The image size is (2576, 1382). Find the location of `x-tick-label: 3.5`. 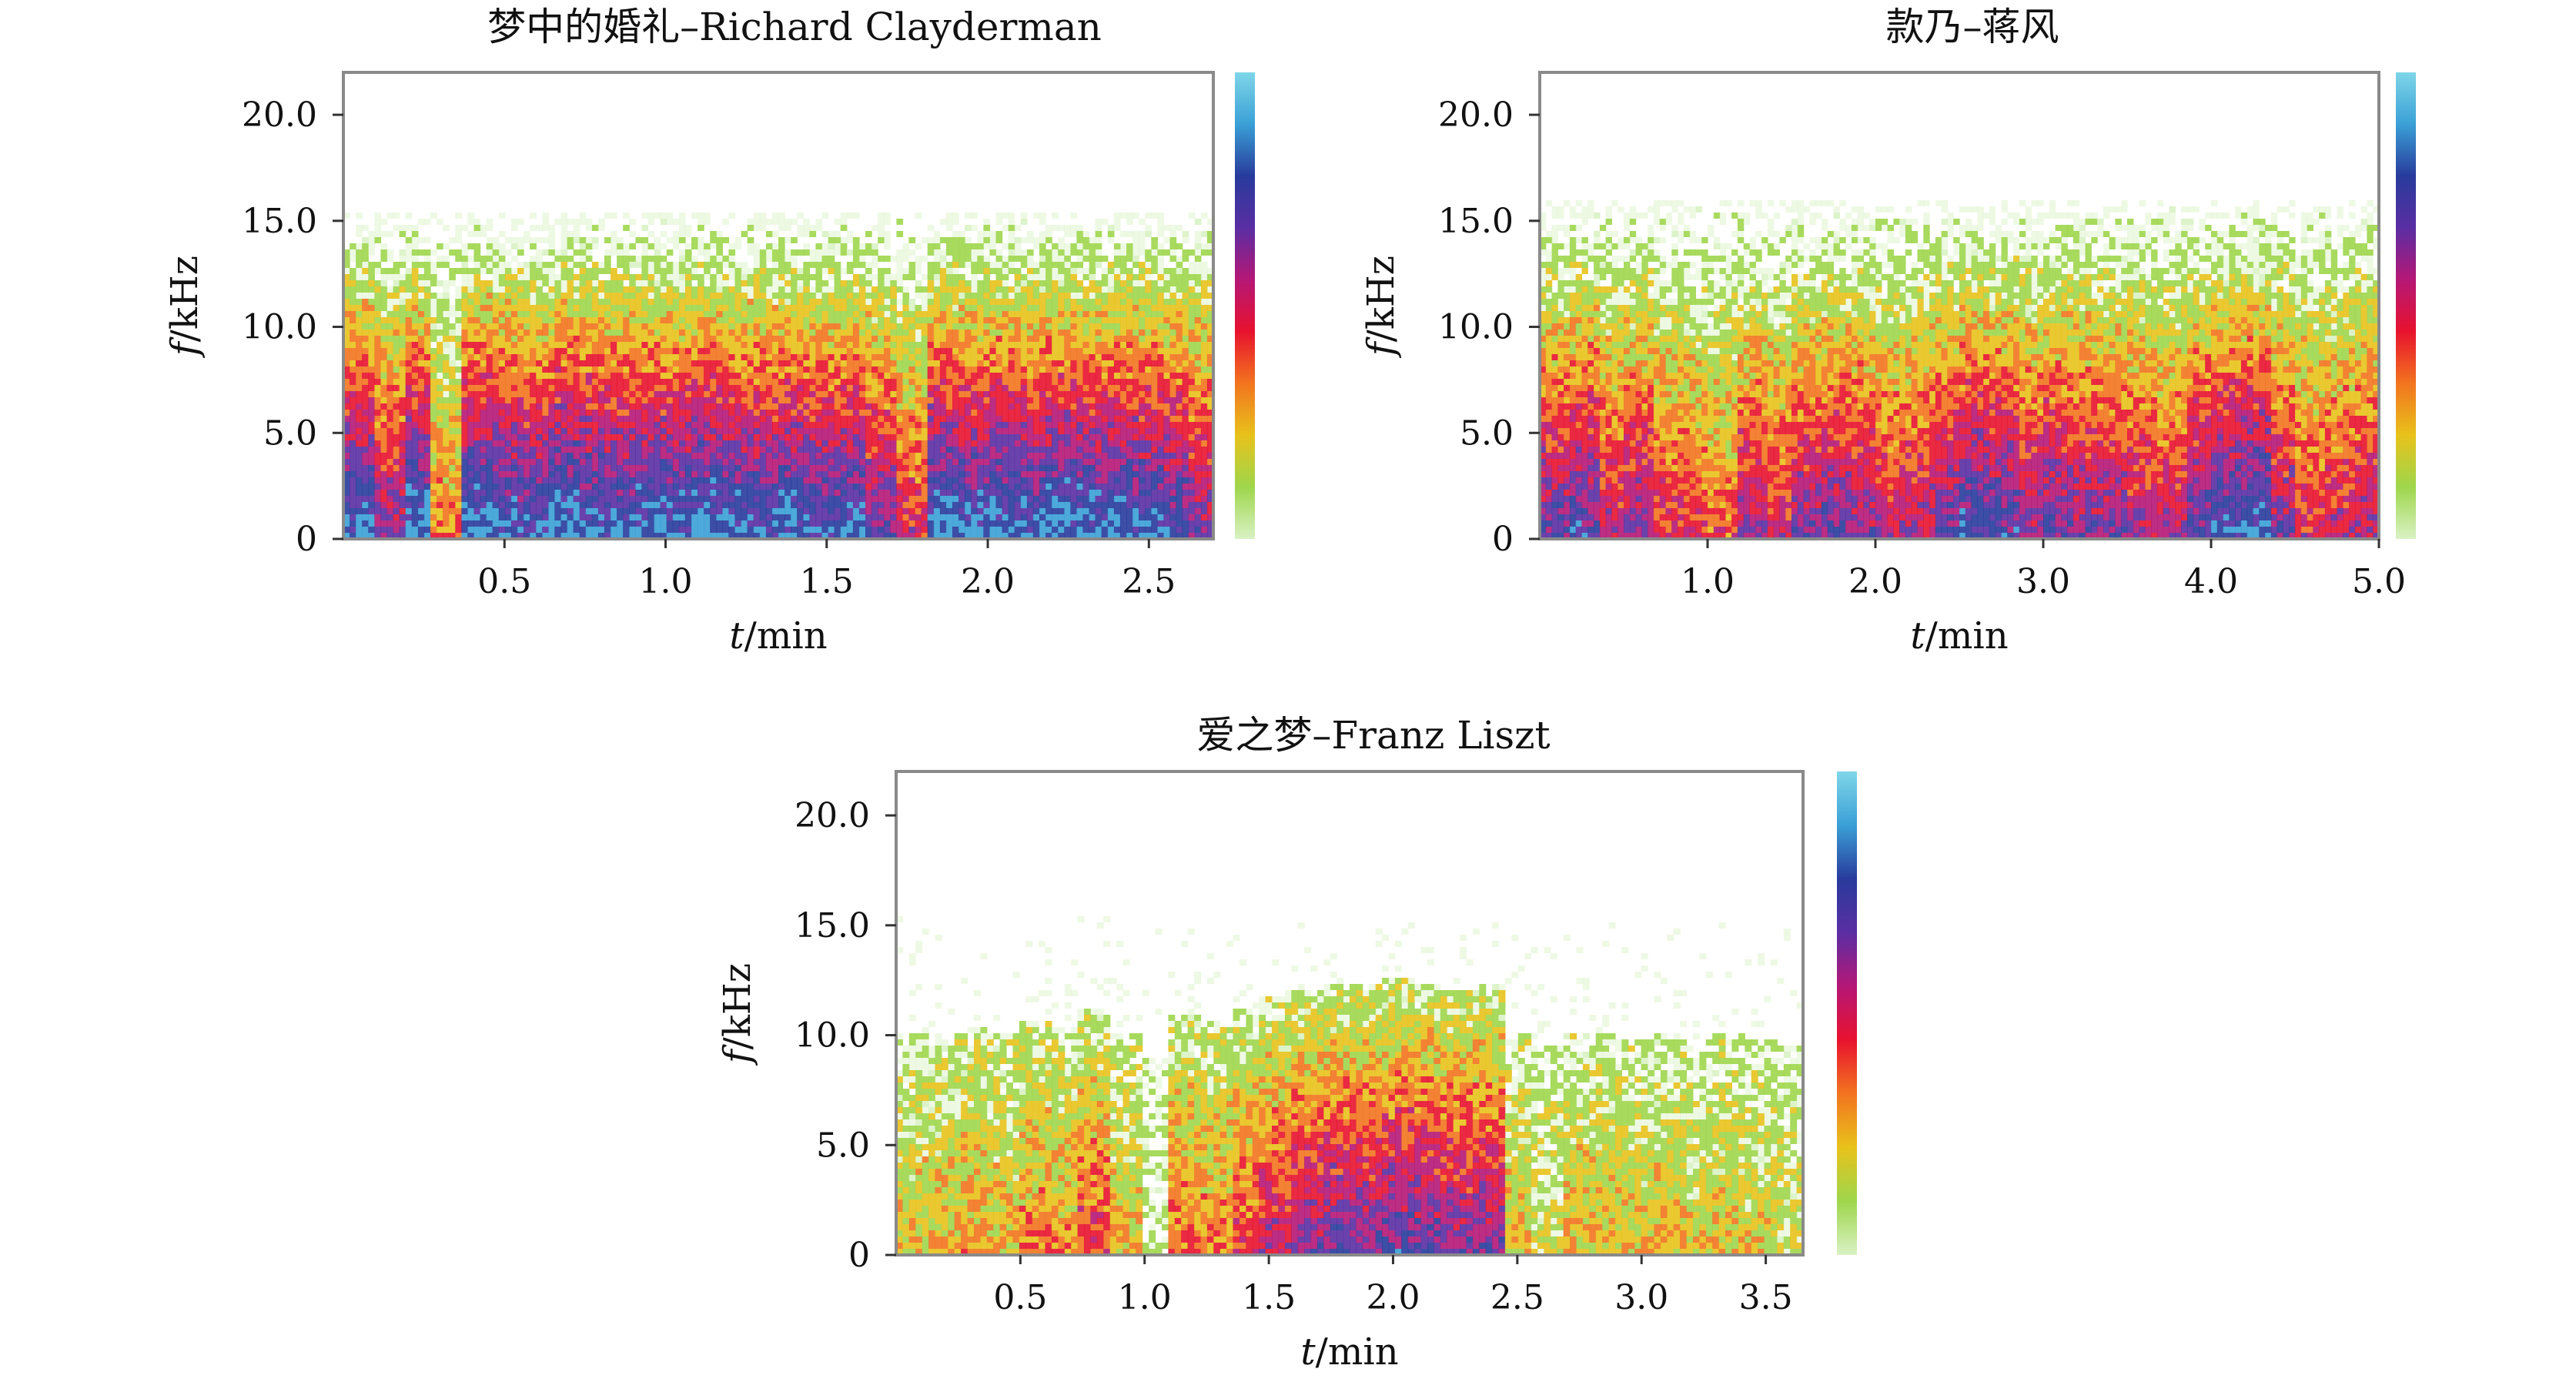

x-tick-label: 3.5 is located at coordinates (1766, 1297).